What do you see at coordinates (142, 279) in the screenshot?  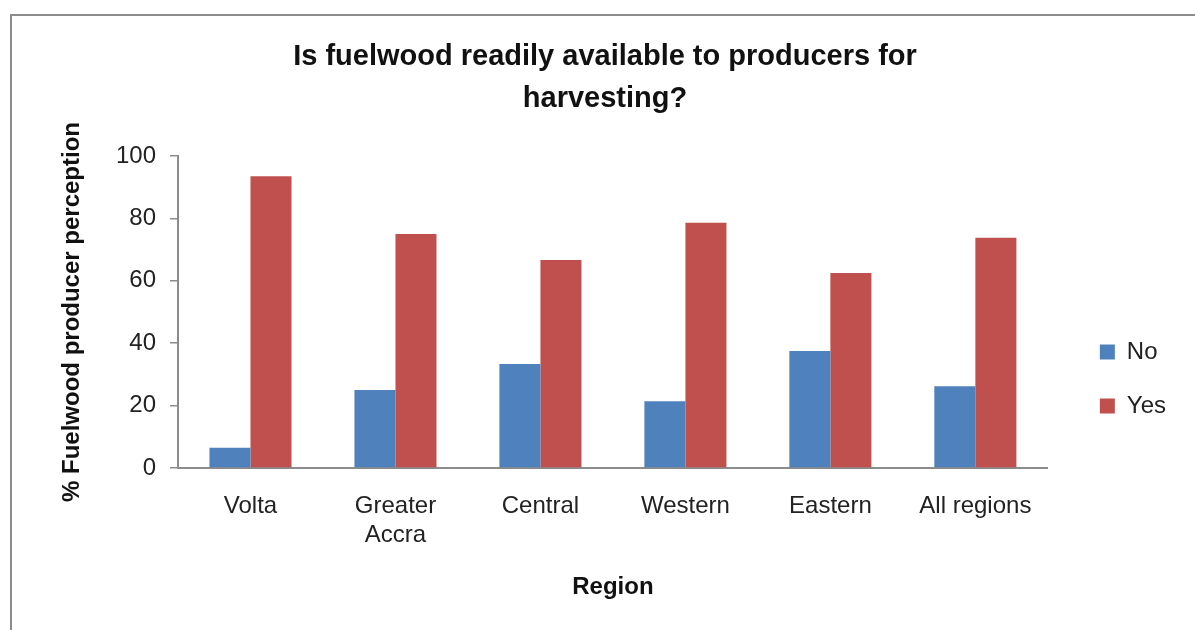 I see `y-tick-label: 60` at bounding box center [142, 279].